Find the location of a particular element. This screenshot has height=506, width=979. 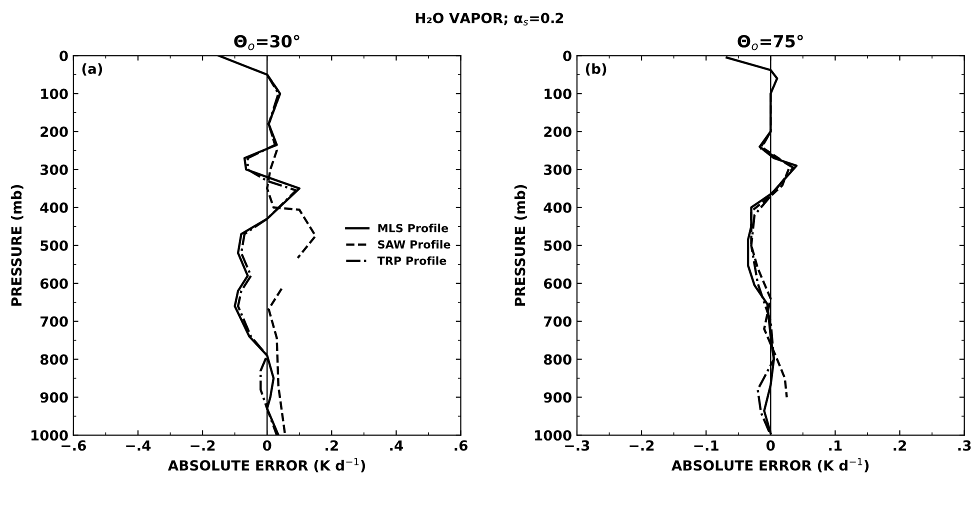

x-tick-label: −.6 is located at coordinates (74, 445).